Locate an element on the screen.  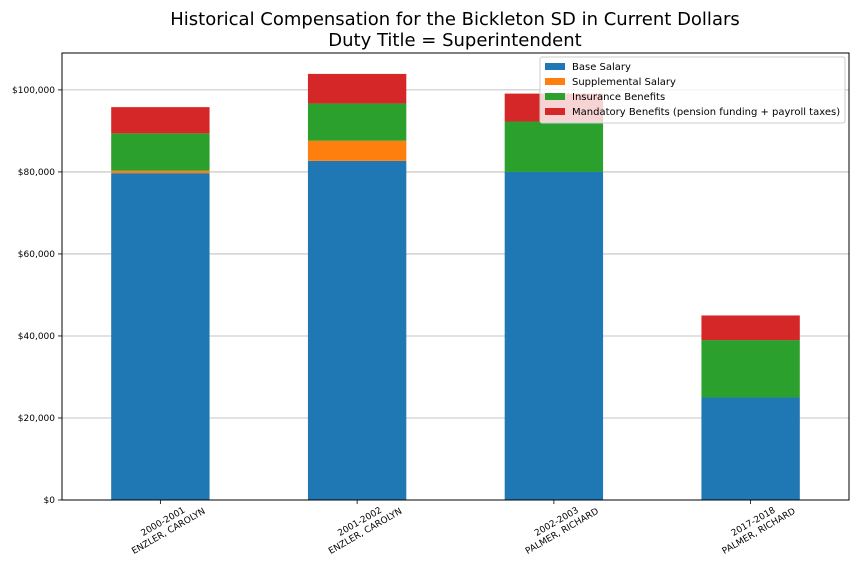
legend-label: Base Salary is located at coordinates (601, 67).